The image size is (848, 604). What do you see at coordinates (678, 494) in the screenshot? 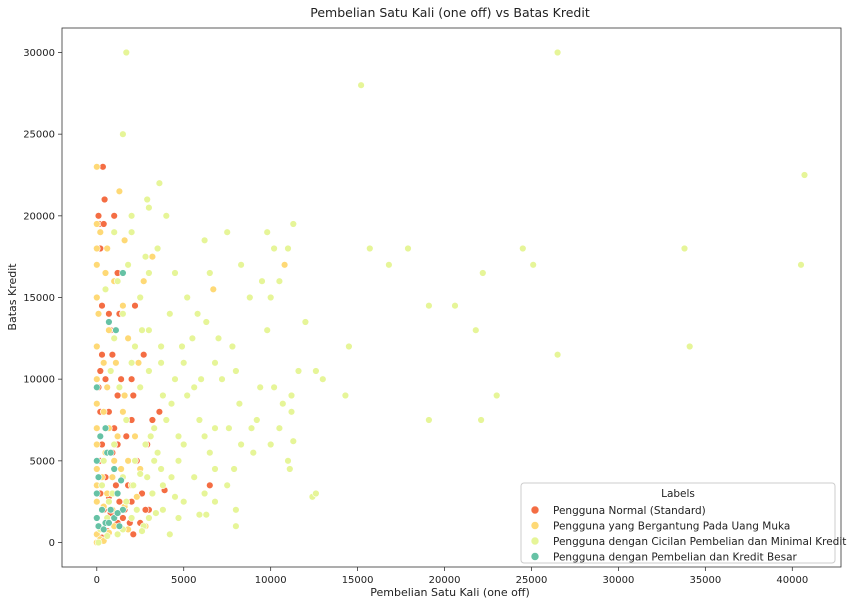
I see `legend-title: Labels` at bounding box center [678, 494].